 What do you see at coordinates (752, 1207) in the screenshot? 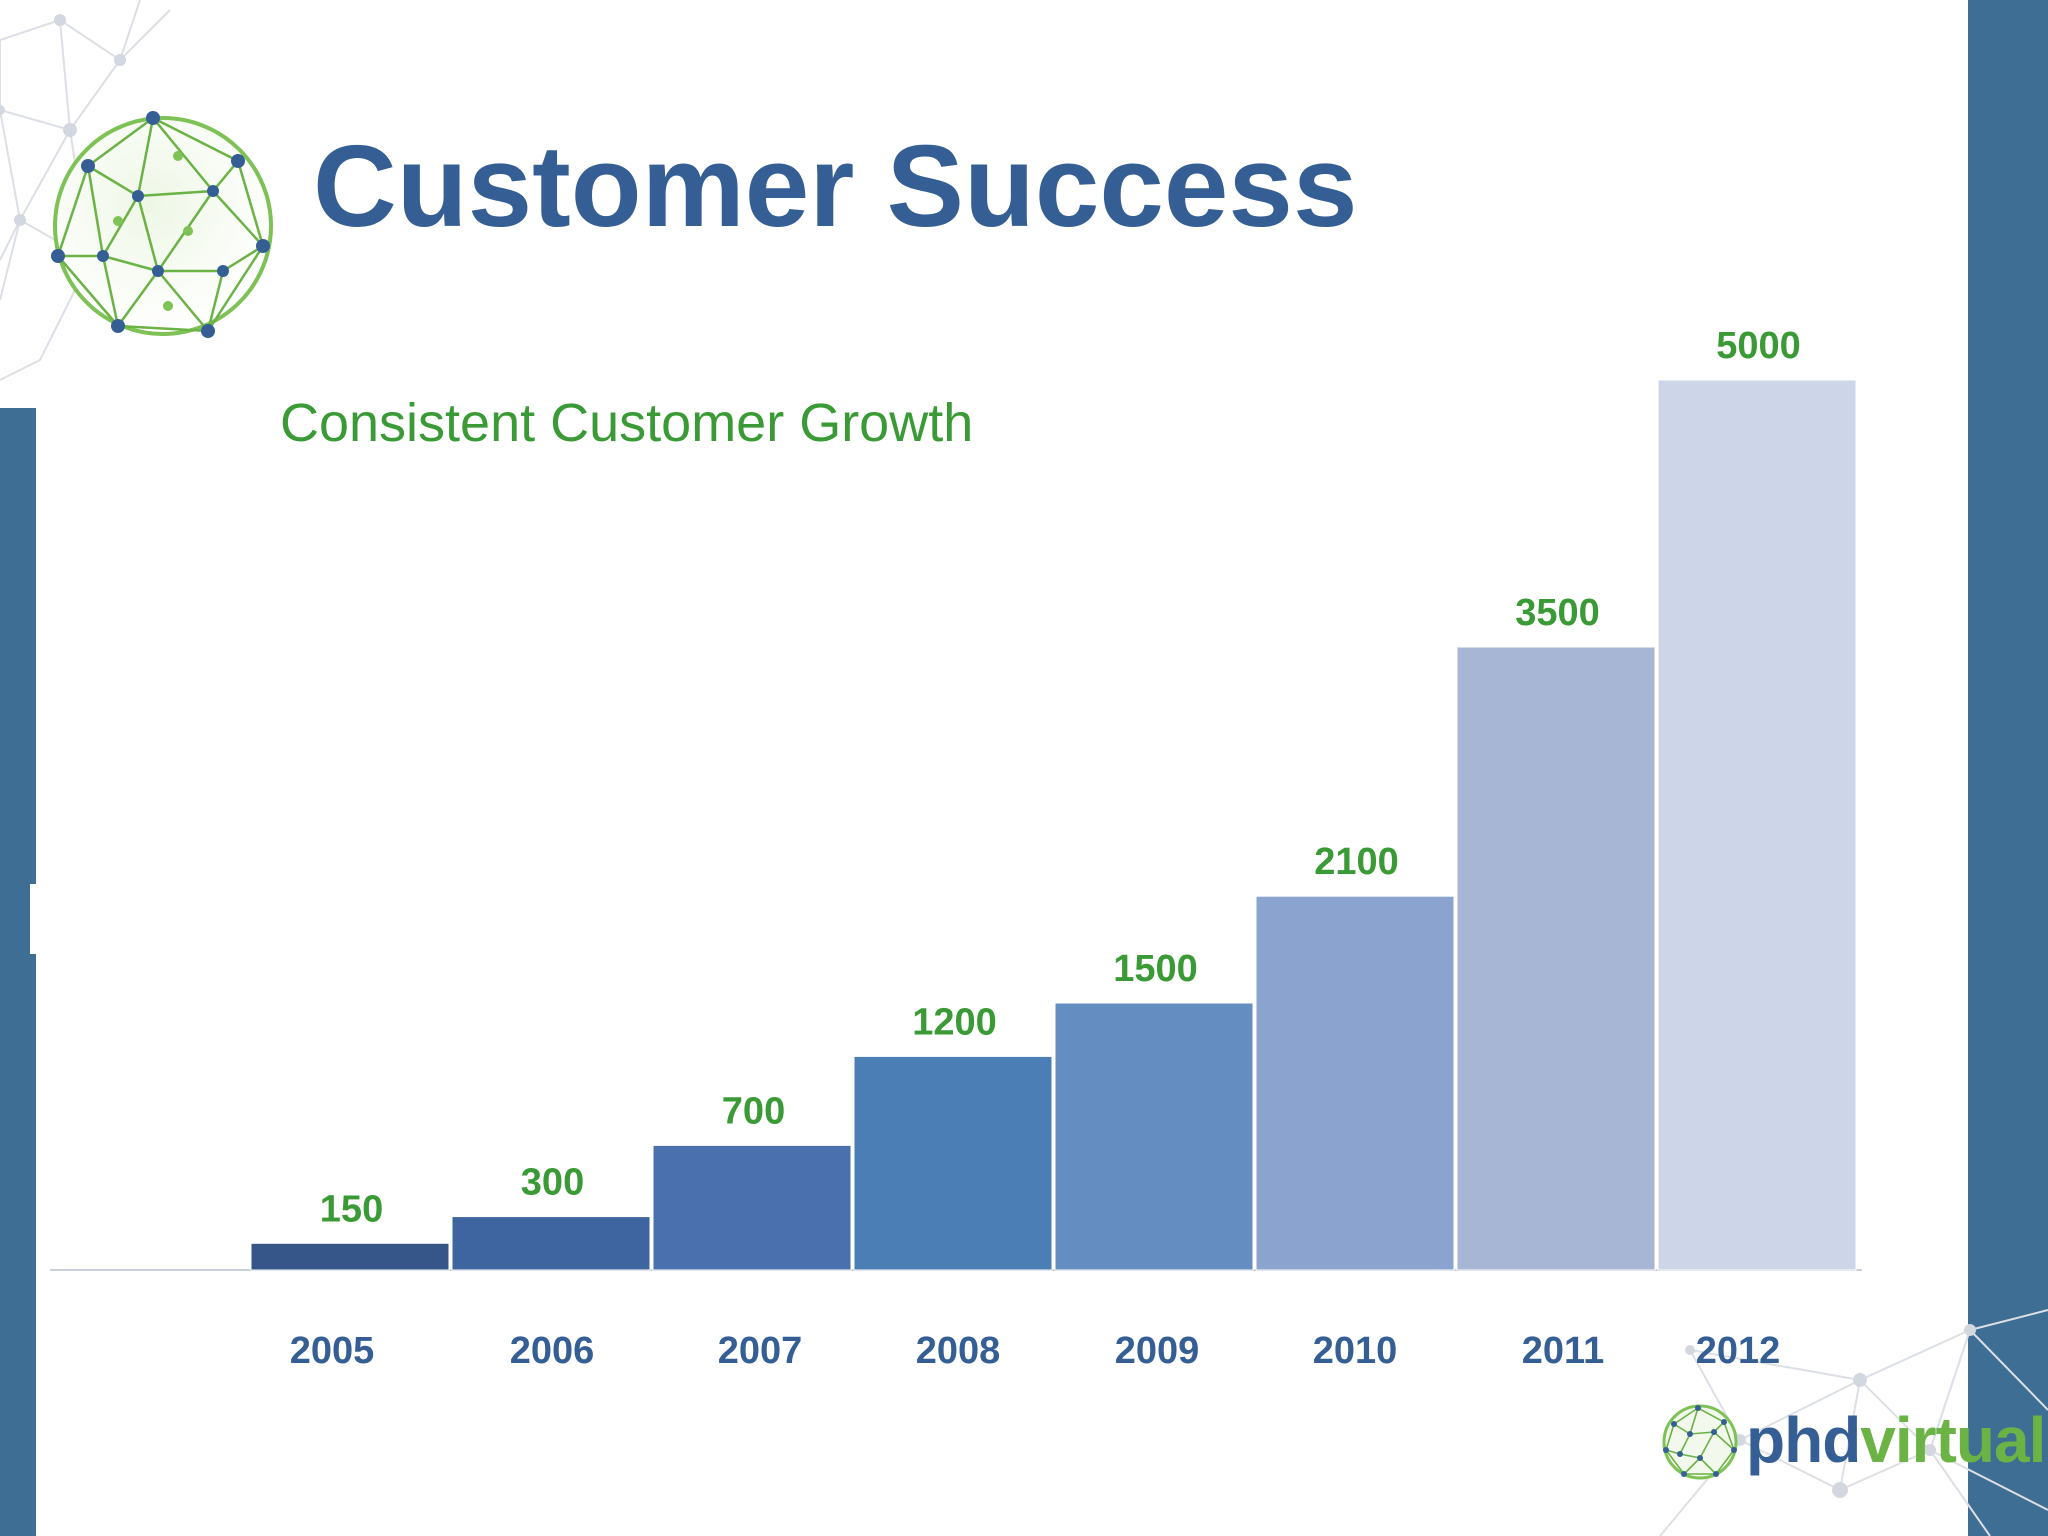
I see `bar-2007` at bounding box center [752, 1207].